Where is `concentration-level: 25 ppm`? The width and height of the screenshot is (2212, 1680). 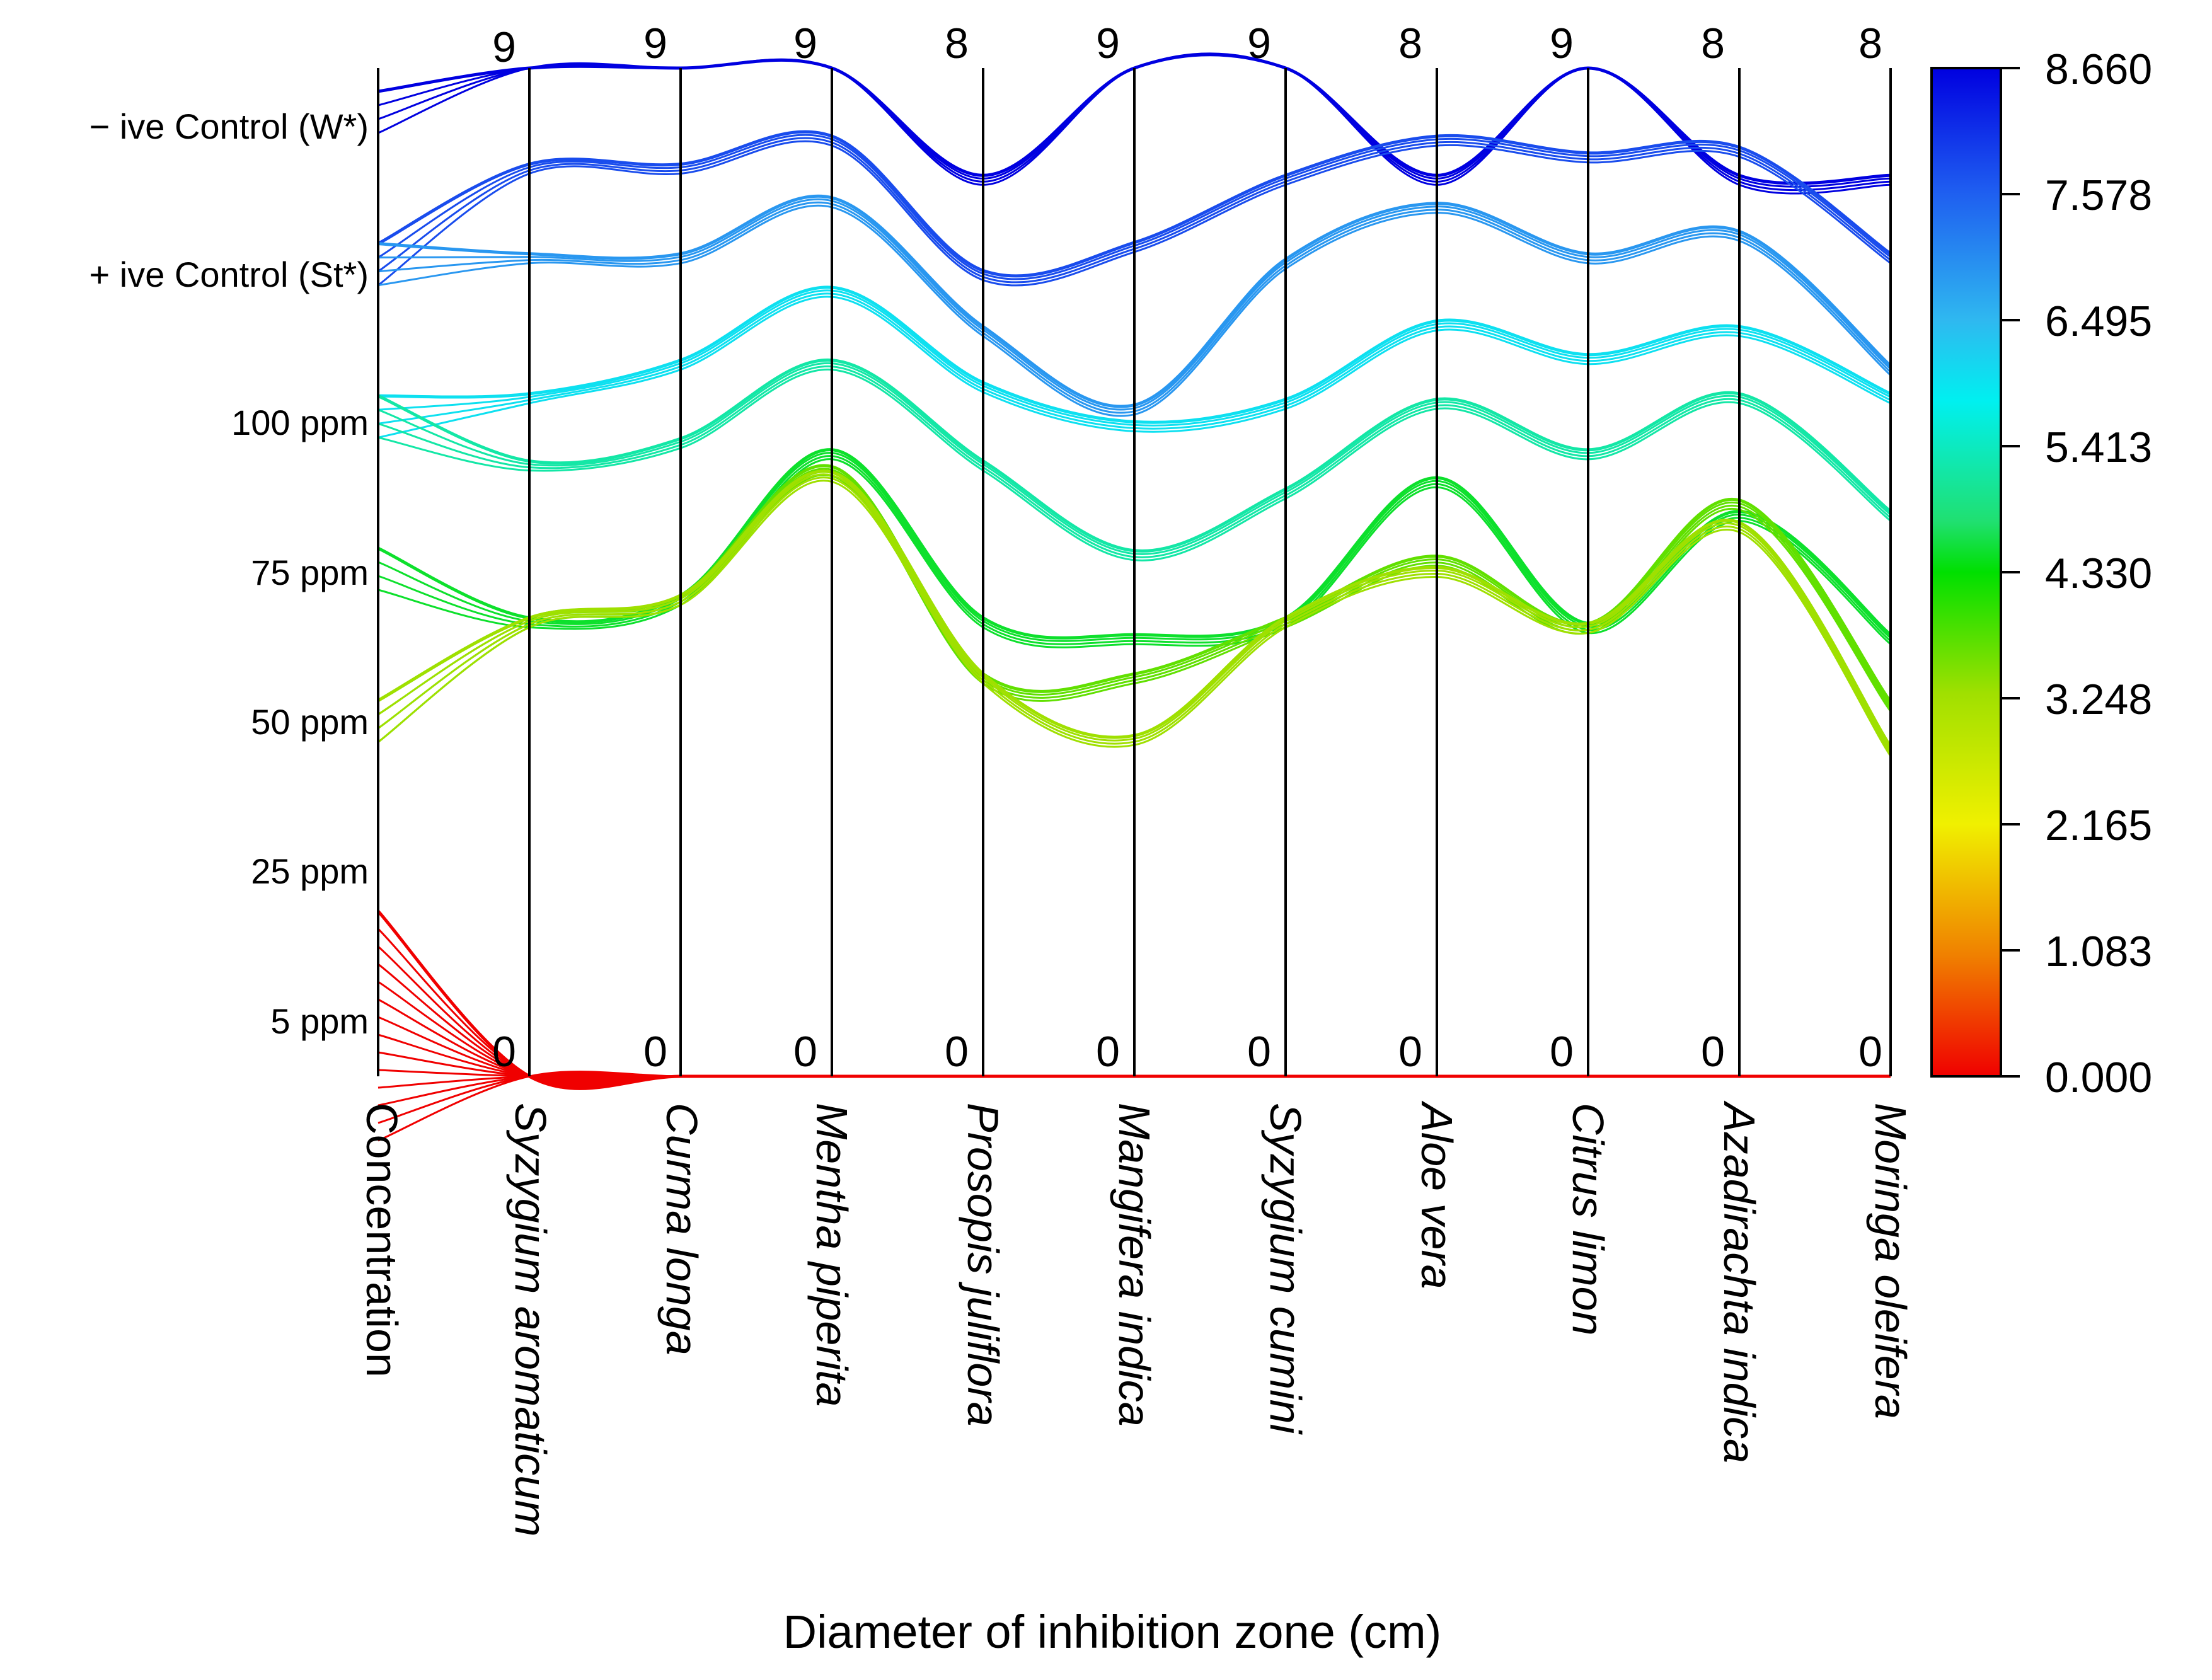 concentration-level: 25 ppm is located at coordinates (310, 871).